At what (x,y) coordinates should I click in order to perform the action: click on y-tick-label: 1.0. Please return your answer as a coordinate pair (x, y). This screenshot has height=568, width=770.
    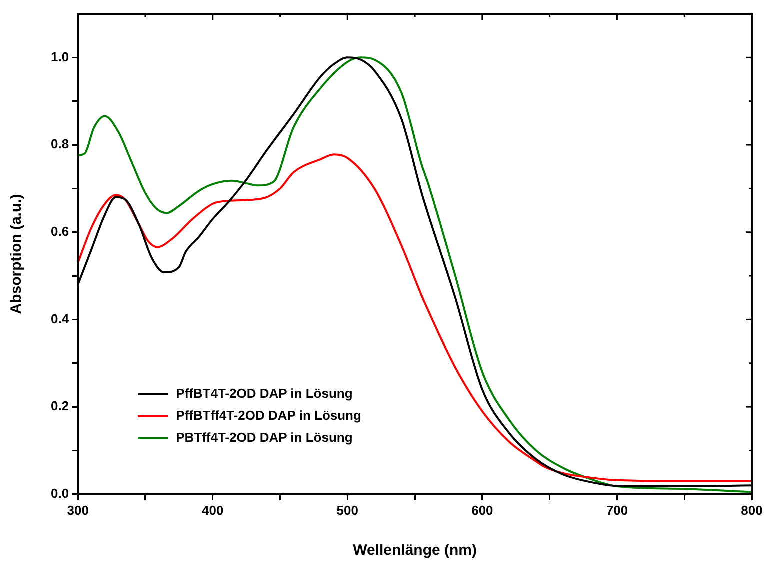
    Looking at the image, I should click on (60, 56).